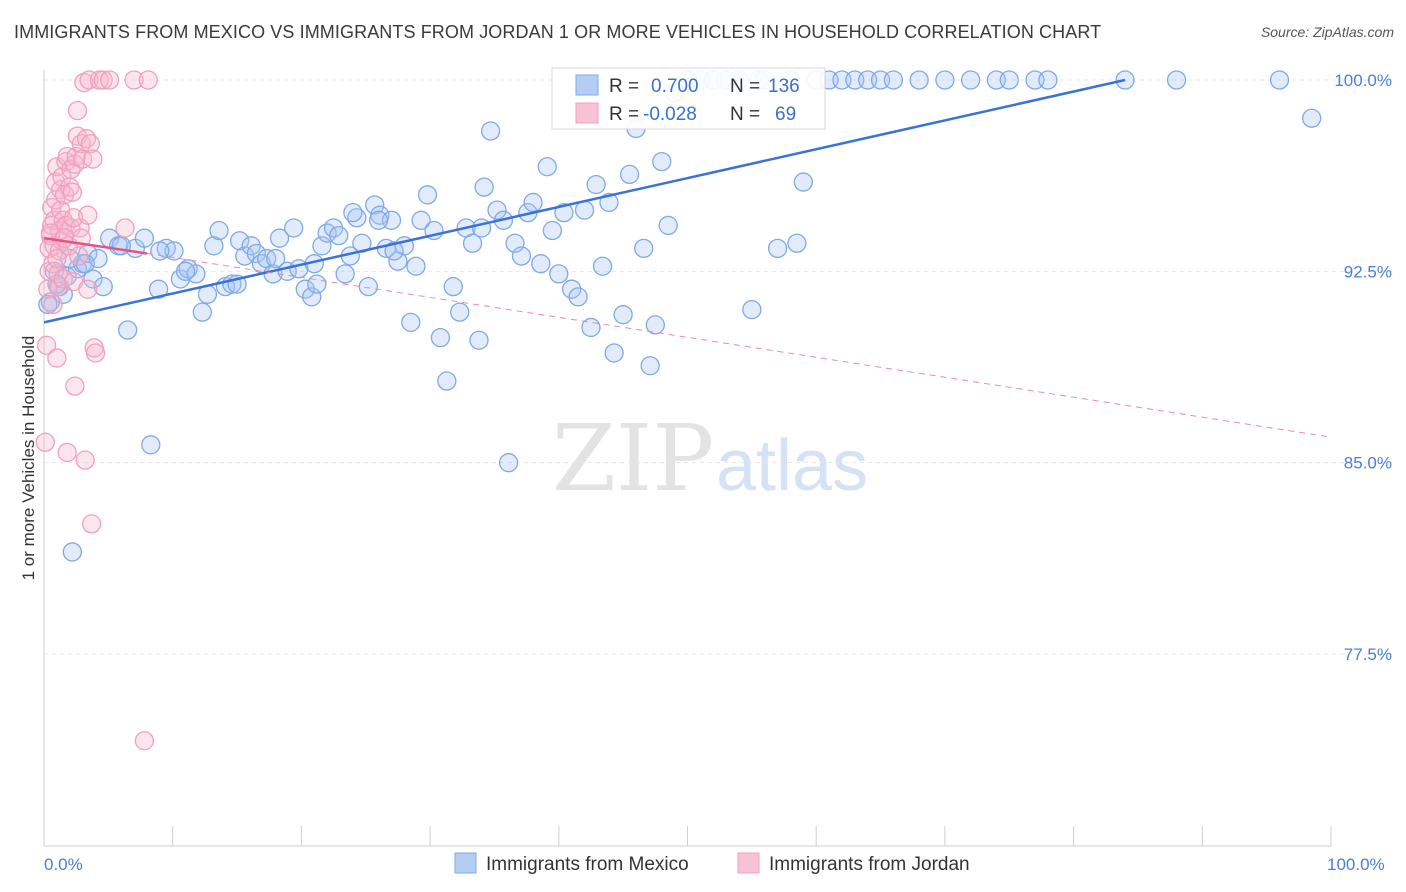  Describe the element at coordinates (1356, 864) in the screenshot. I see `x-tick-label-max: 100.0%` at that location.